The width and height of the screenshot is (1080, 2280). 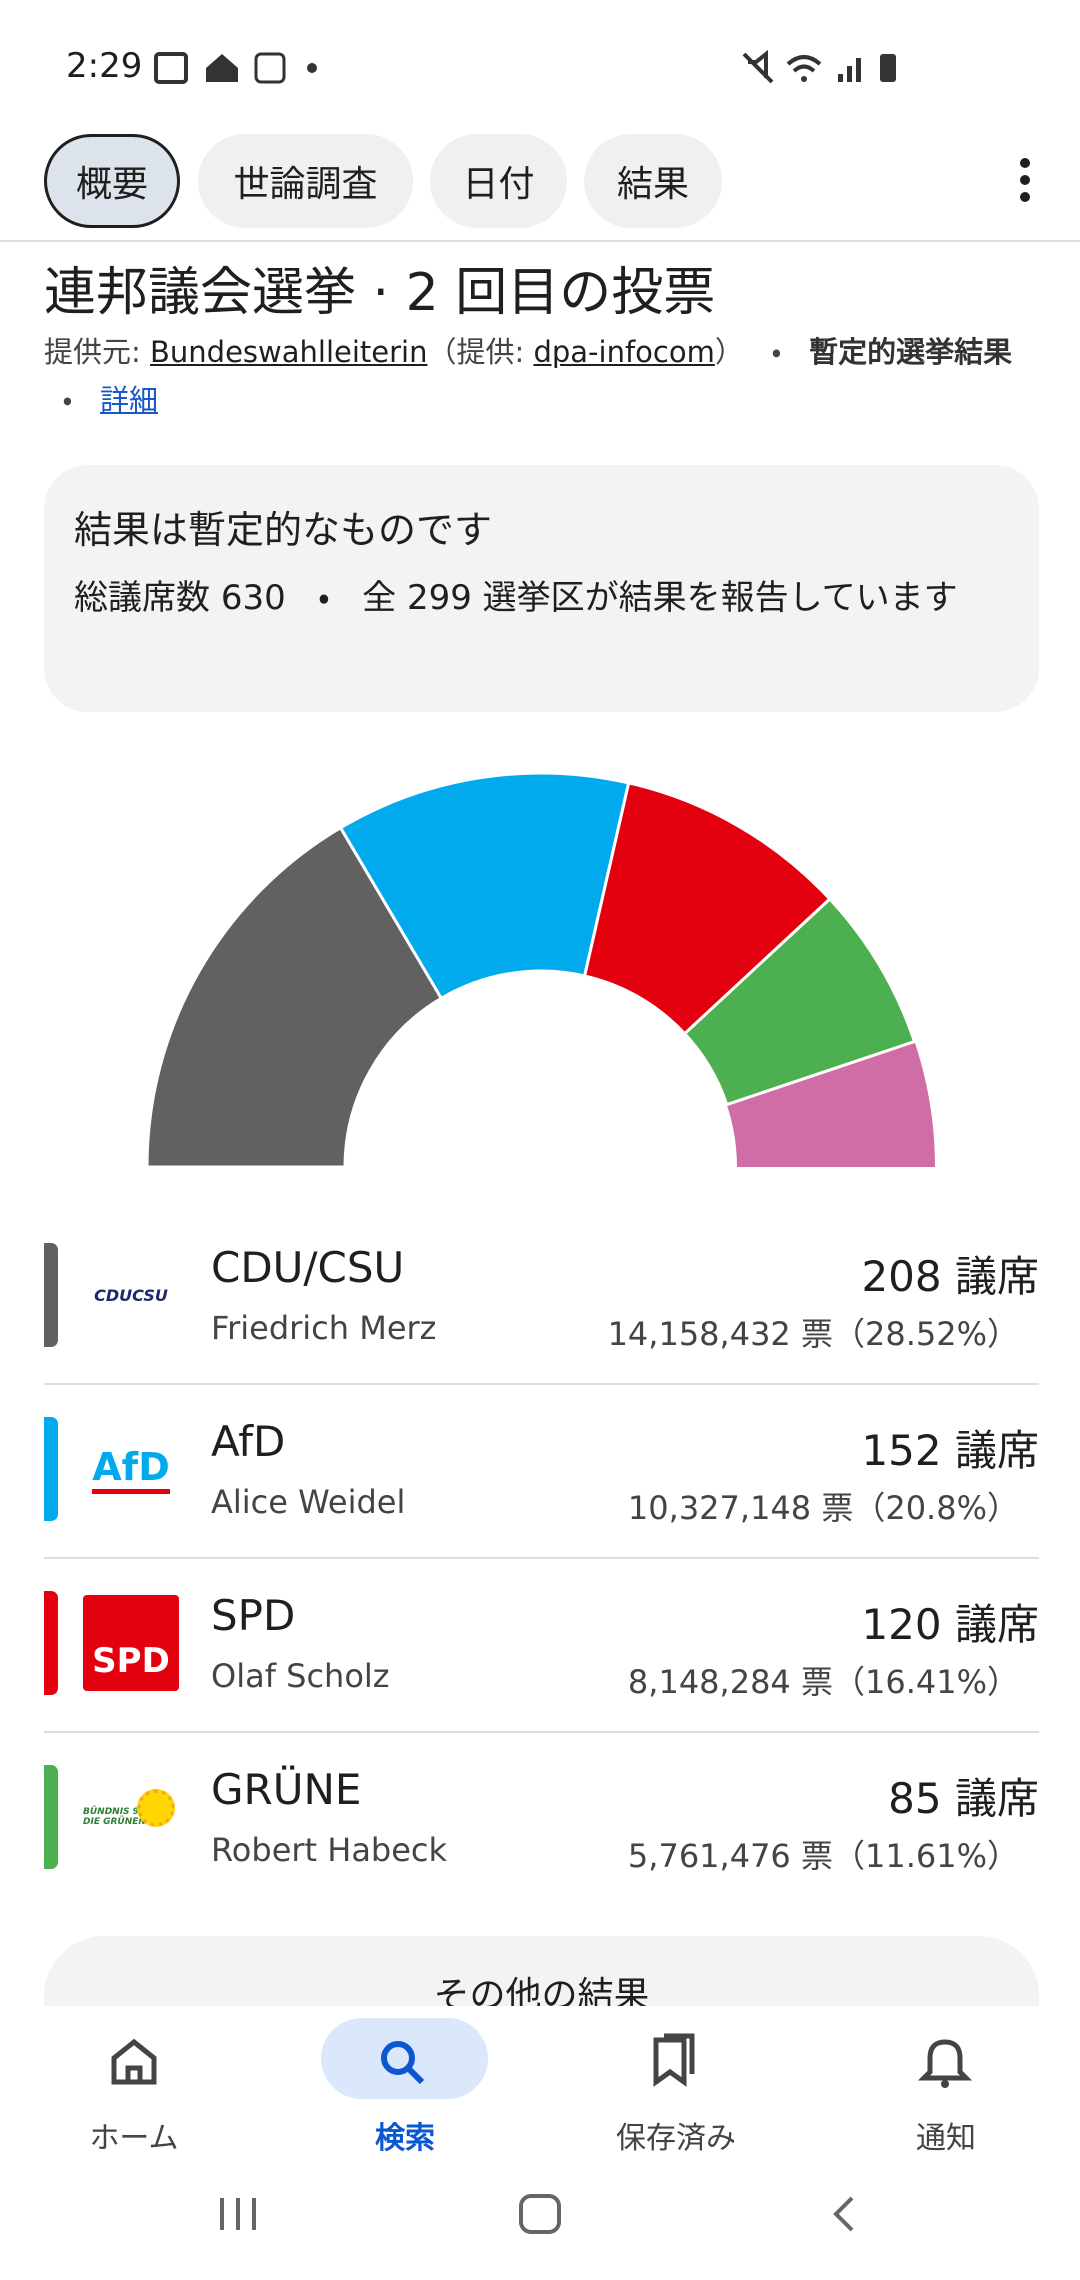 What do you see at coordinates (542, 2060) in the screenshot?
I see `nav-icons` at bounding box center [542, 2060].